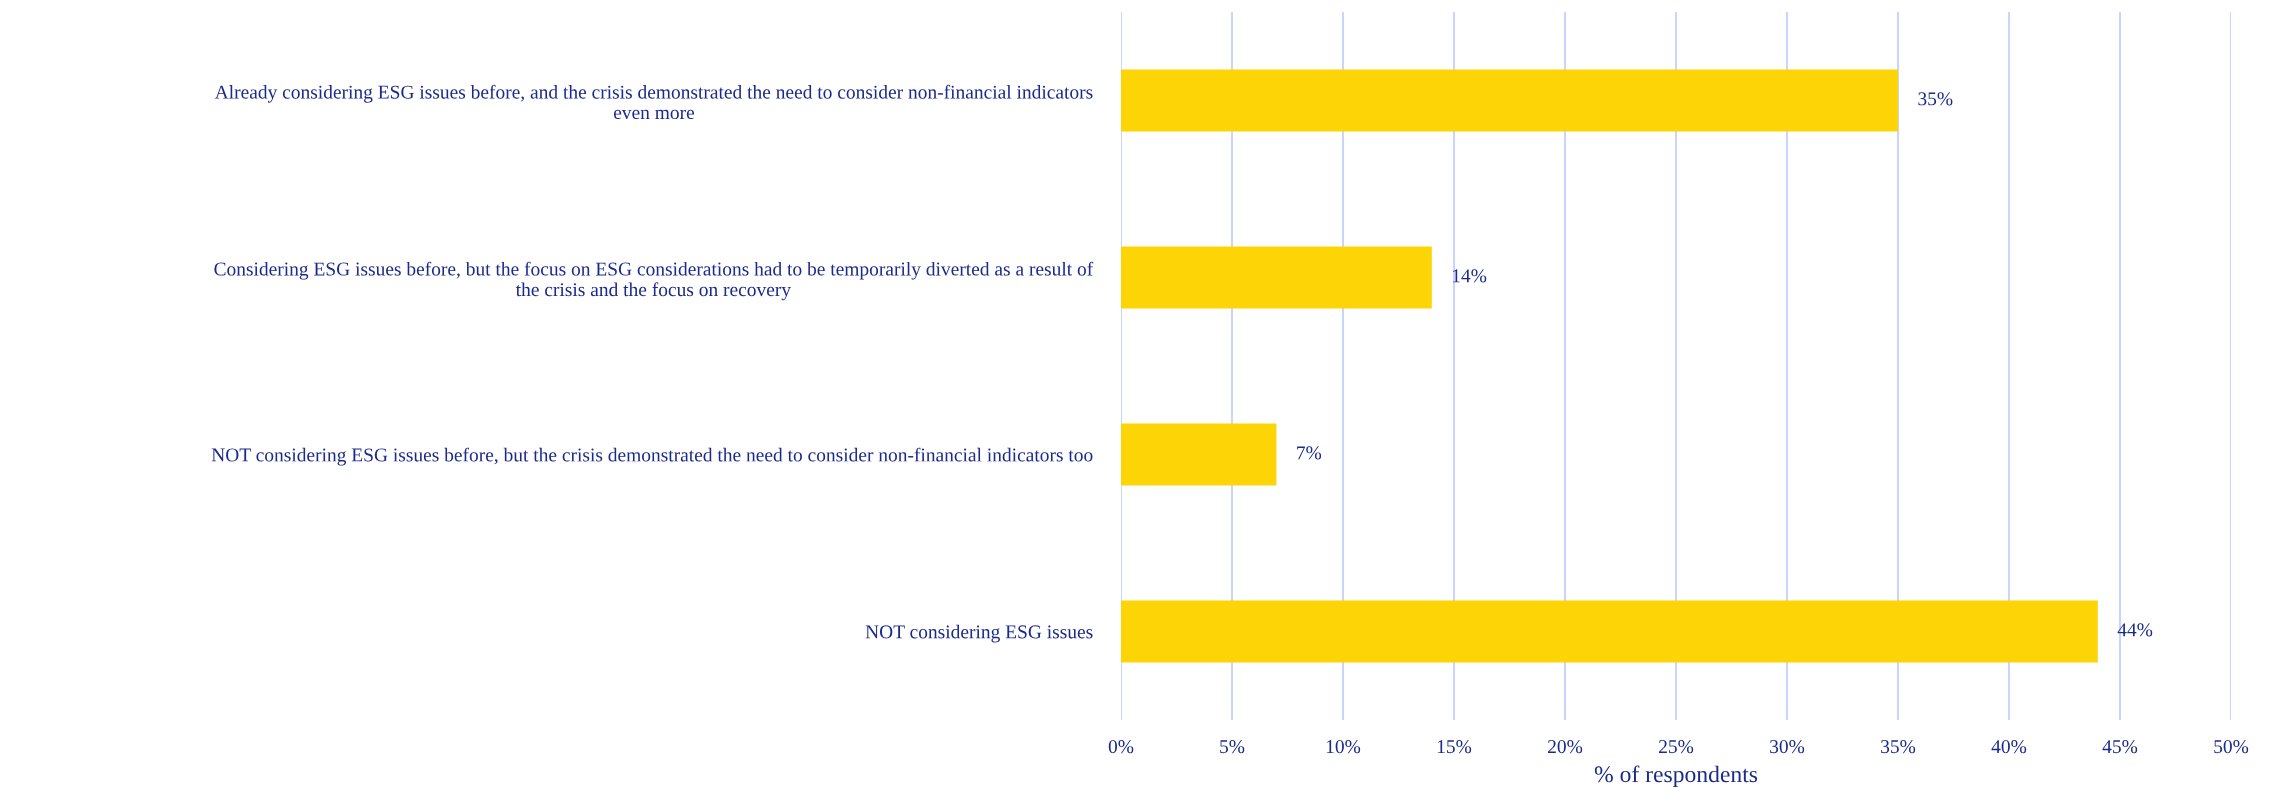 This screenshot has width=2274, height=805. I want to click on x-tick-label: 50%, so click(2231, 747).